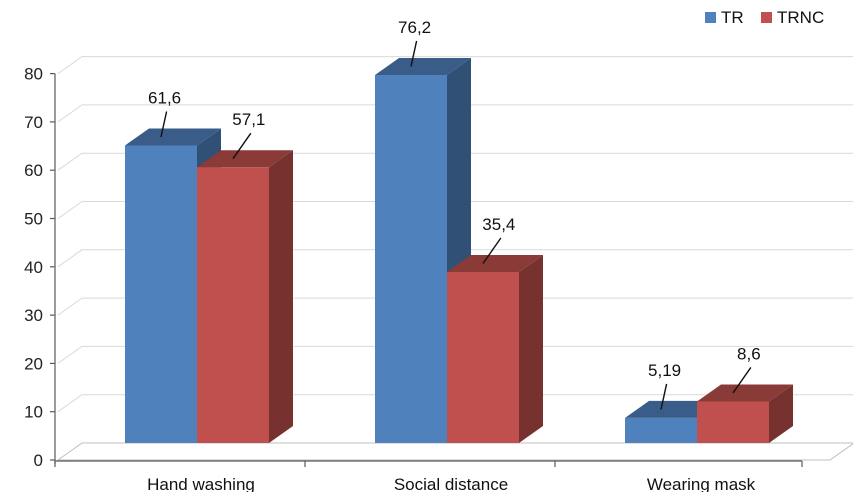  I want to click on x-category-label: Hand washing, so click(201, 483).